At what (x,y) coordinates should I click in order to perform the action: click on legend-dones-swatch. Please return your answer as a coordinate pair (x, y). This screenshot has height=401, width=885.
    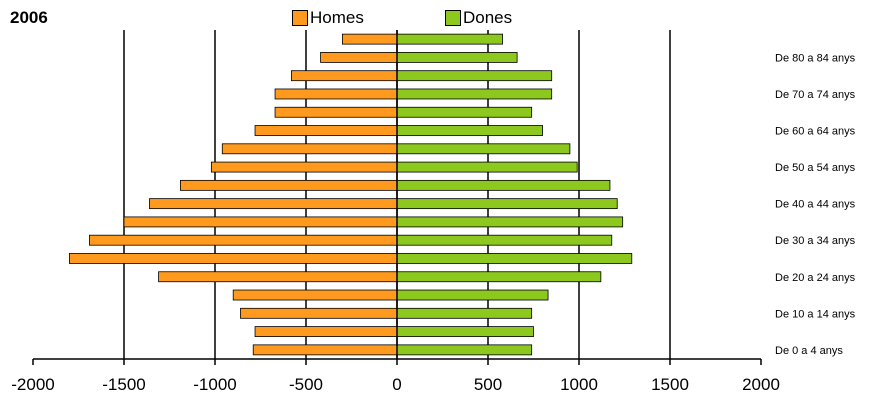
    Looking at the image, I should click on (453, 18).